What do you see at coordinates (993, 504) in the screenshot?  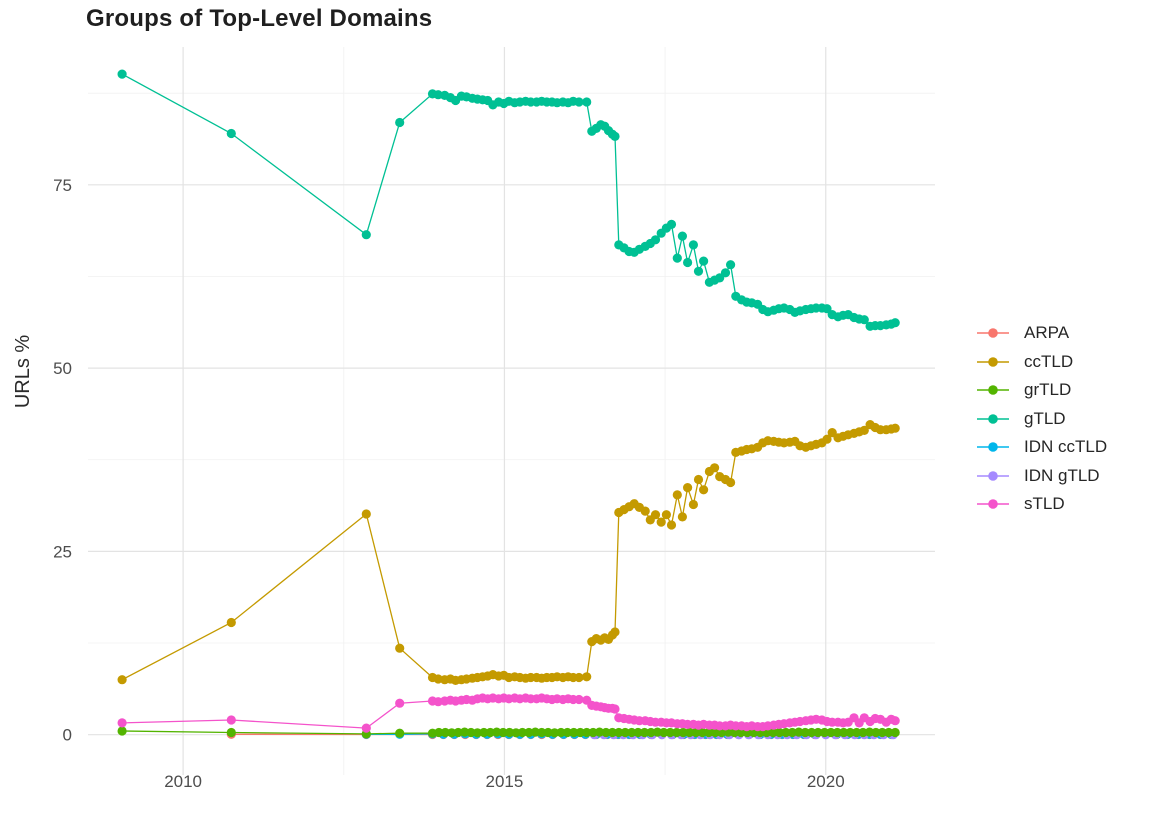 I see `legend-key-sTLD` at bounding box center [993, 504].